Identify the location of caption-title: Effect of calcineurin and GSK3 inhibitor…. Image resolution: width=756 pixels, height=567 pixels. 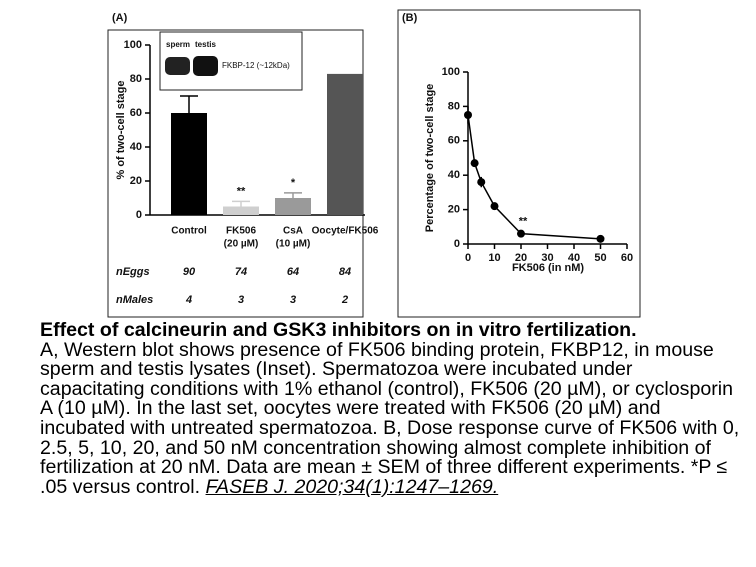
(338, 330).